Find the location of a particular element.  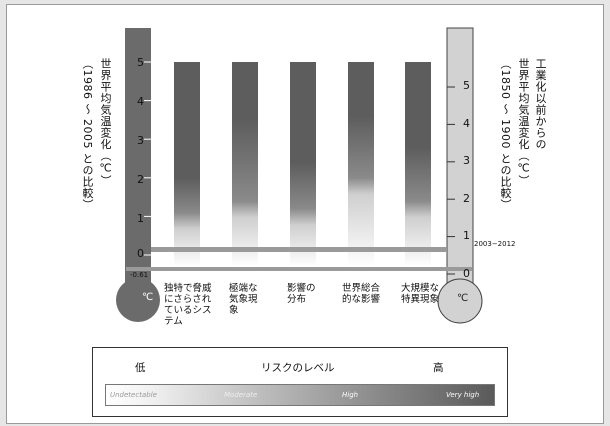

left-tick: 4 is located at coordinates (140, 101).